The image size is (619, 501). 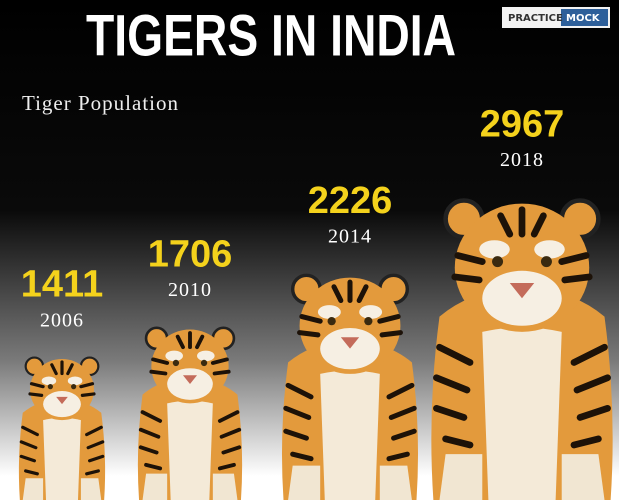 I want to click on value-label: 1411, so click(x=62, y=285).